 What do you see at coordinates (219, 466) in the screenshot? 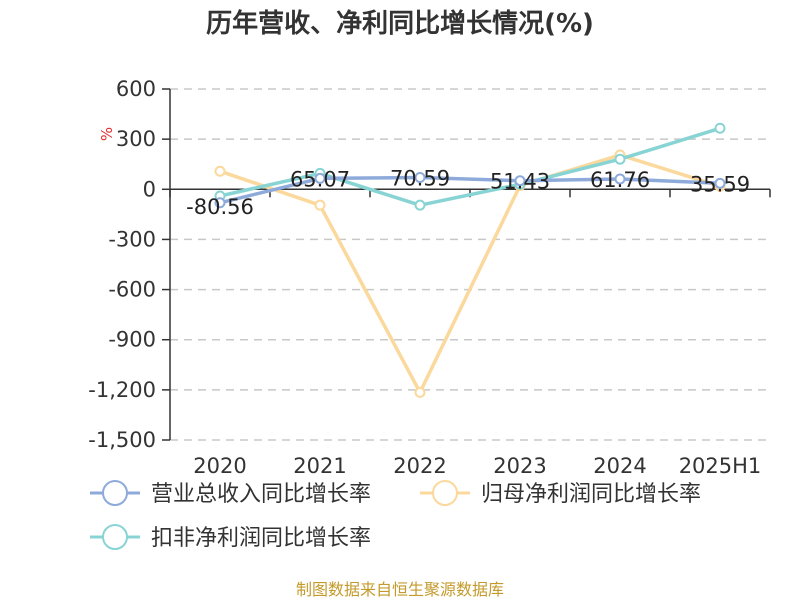
I see `x-tick-label: 2020` at bounding box center [219, 466].